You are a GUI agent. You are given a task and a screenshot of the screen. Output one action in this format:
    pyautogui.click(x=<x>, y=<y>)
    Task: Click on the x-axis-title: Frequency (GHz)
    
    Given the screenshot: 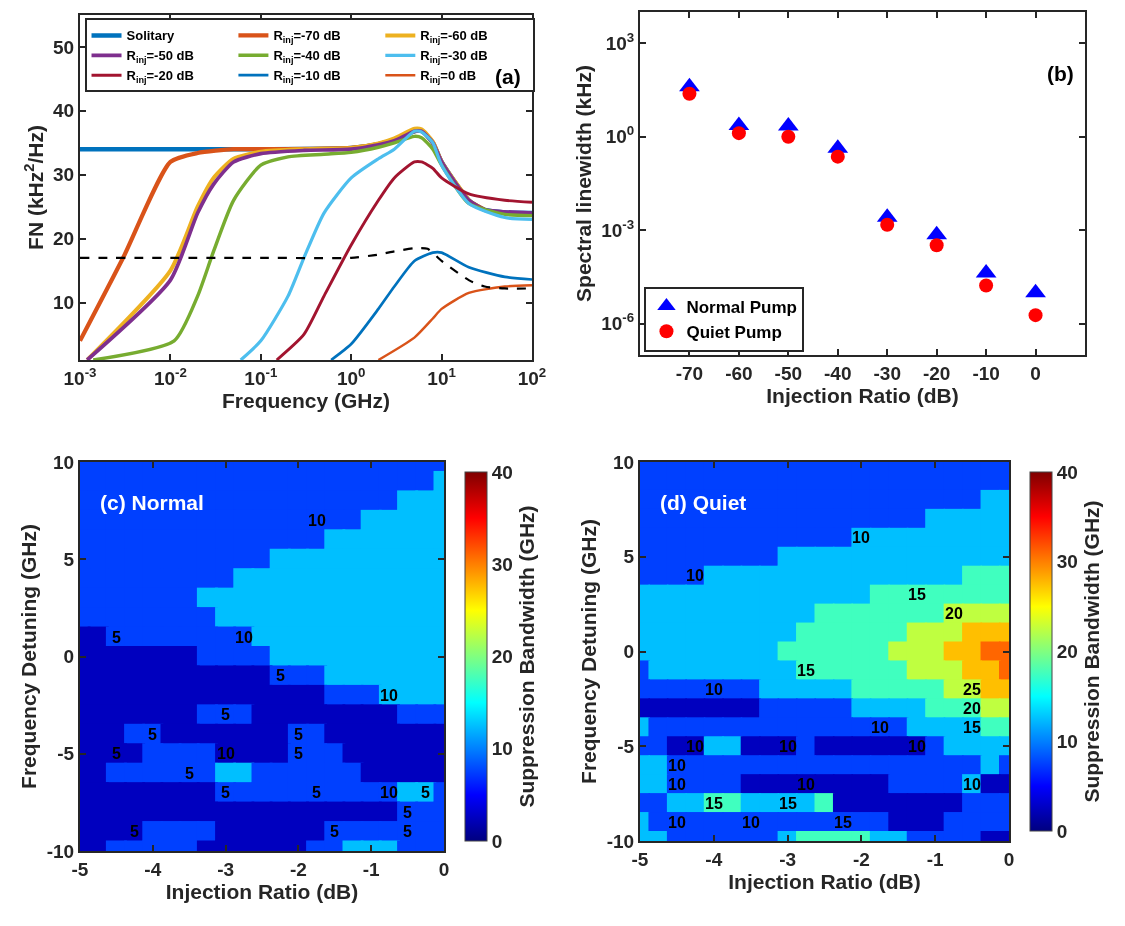 What is the action you would take?
    pyautogui.click(x=306, y=400)
    